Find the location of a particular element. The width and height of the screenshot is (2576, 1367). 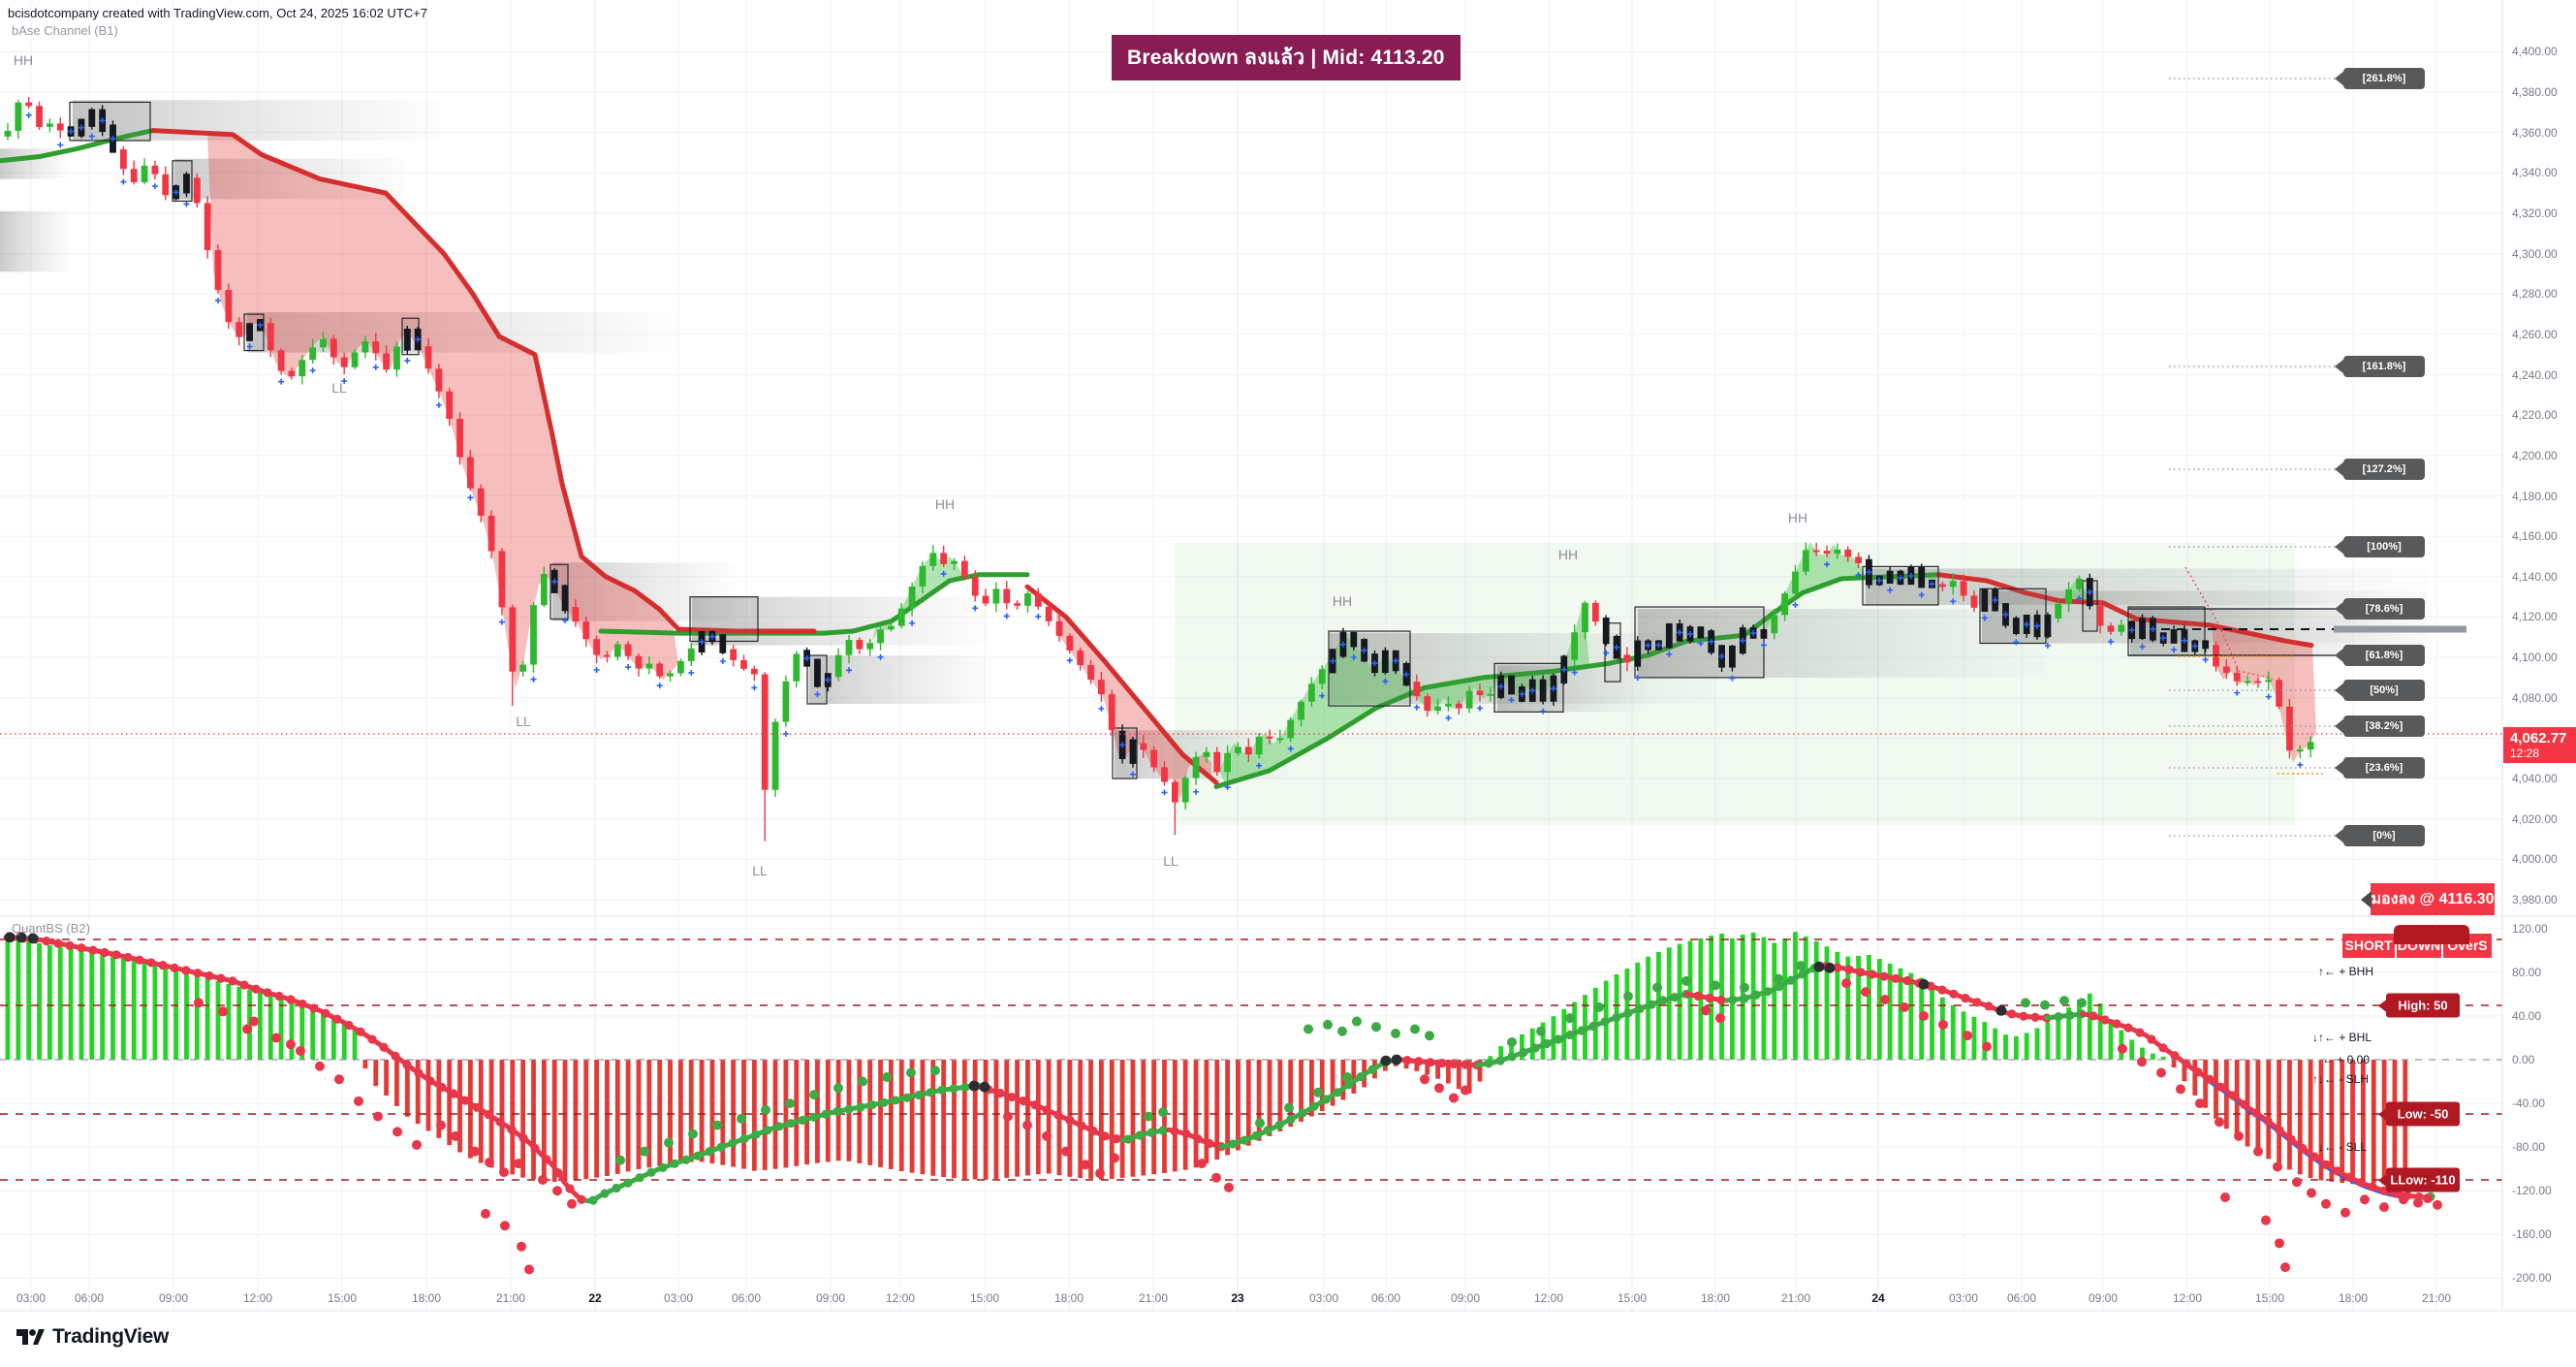

oscillator-level-chip: High: 50 is located at coordinates (2423, 1005).